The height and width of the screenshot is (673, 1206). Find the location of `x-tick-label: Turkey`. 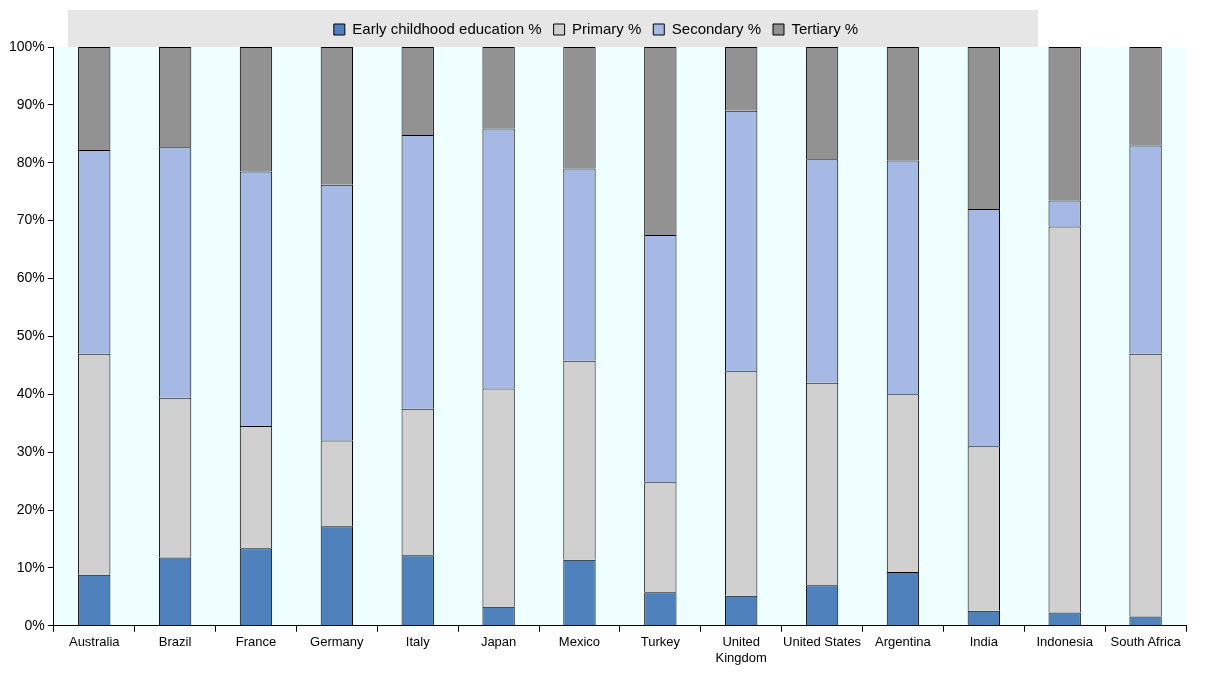

x-tick-label: Turkey is located at coordinates (660, 642).